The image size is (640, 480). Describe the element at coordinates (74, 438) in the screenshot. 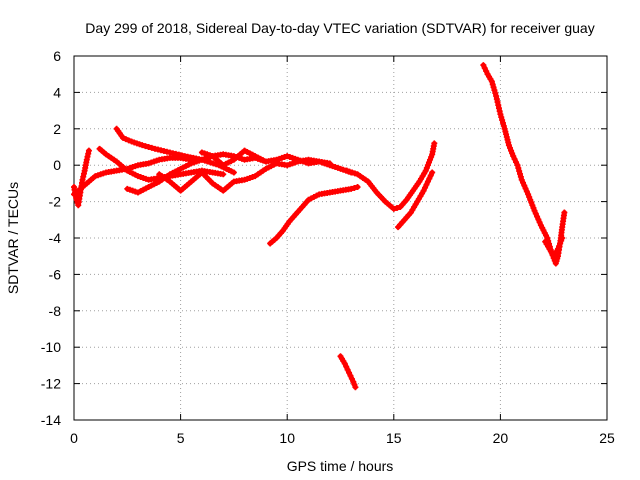

I see `x-tick-label: 0` at that location.